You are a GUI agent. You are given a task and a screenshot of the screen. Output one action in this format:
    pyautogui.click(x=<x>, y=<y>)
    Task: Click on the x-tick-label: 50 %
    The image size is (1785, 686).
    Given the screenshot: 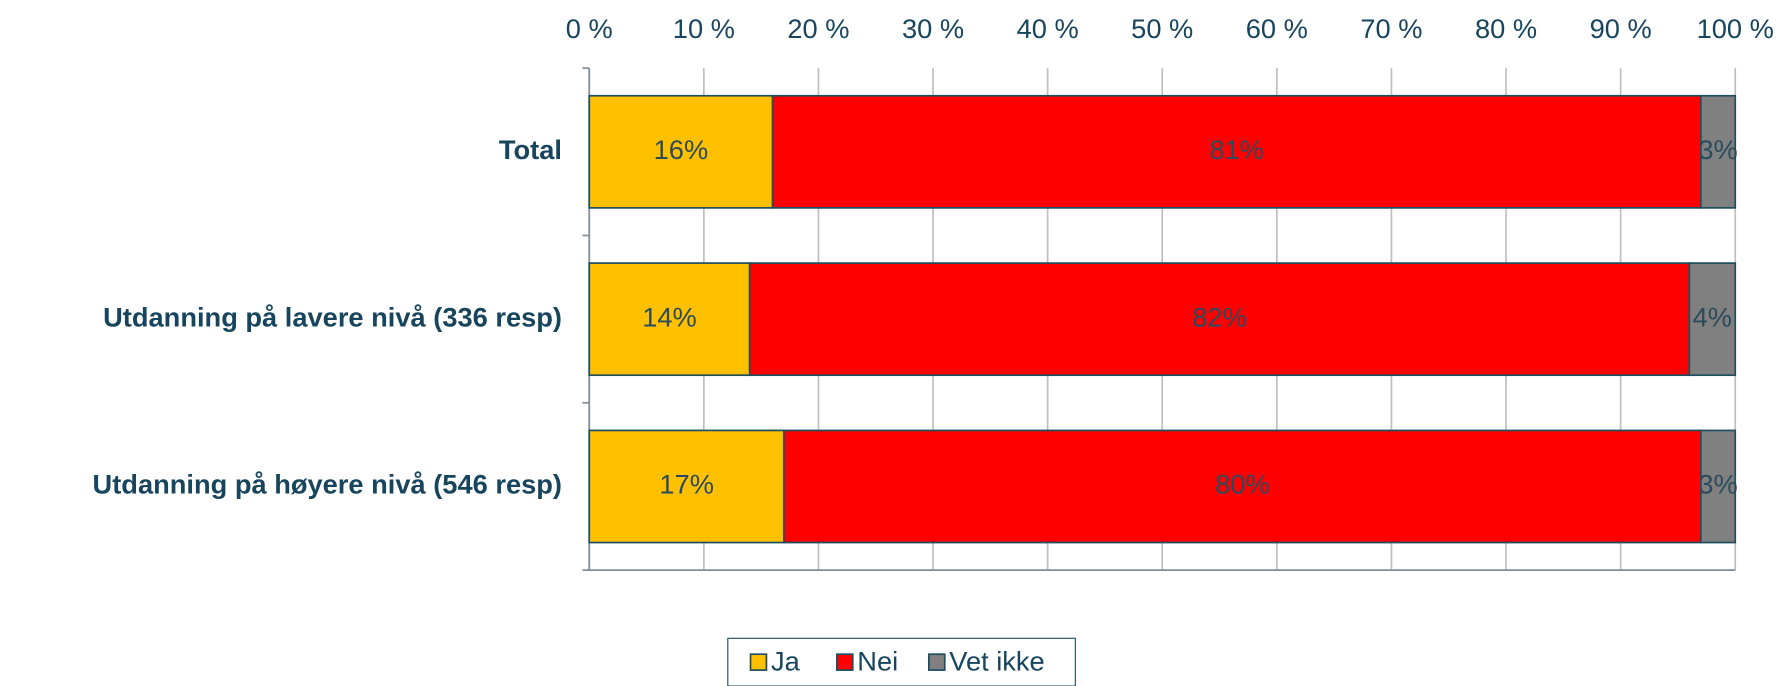 What is the action you would take?
    pyautogui.click(x=1162, y=28)
    